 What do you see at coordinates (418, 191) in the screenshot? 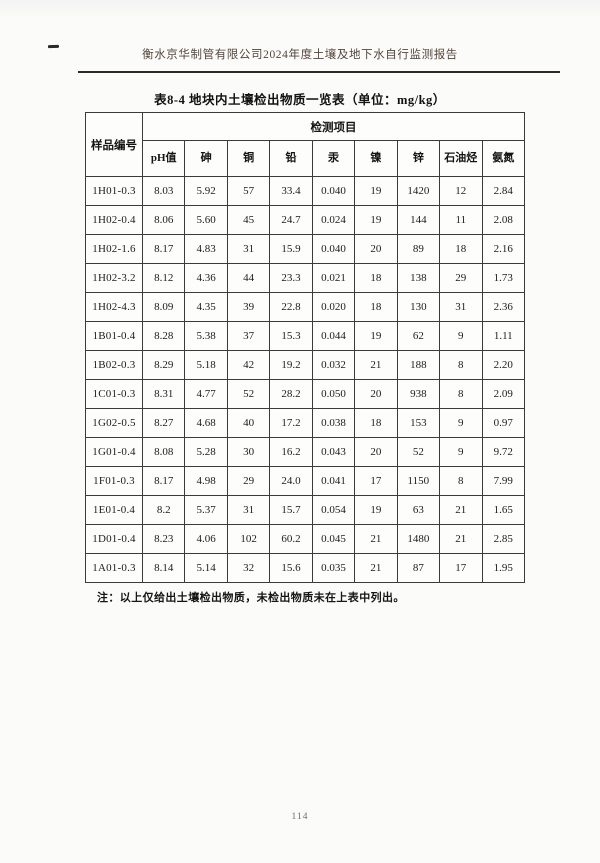
I see `value-cell: 1420` at bounding box center [418, 191].